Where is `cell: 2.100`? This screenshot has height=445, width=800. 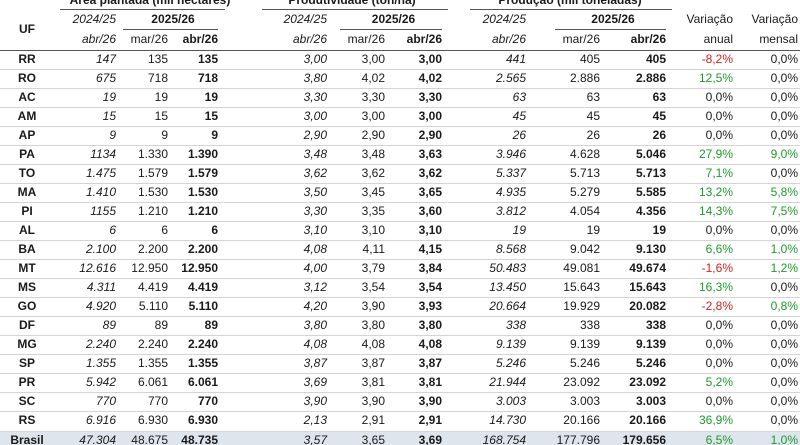 cell: 2.100 is located at coordinates (100, 249).